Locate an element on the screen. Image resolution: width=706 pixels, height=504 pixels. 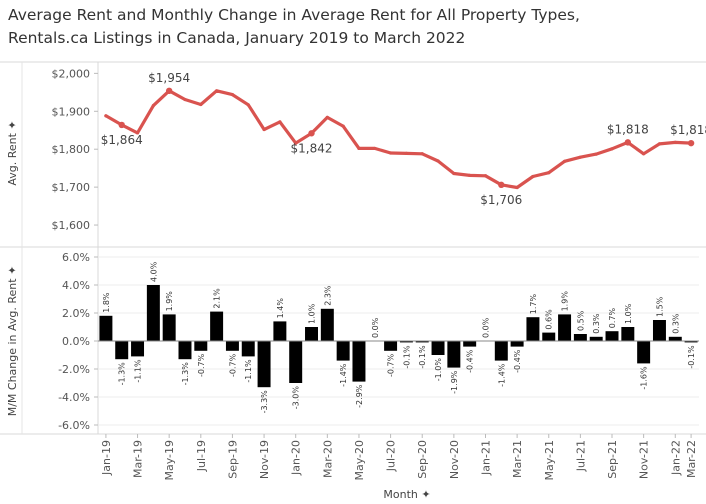
y-tick-label: 4.0% is located at coordinates (76, 285).